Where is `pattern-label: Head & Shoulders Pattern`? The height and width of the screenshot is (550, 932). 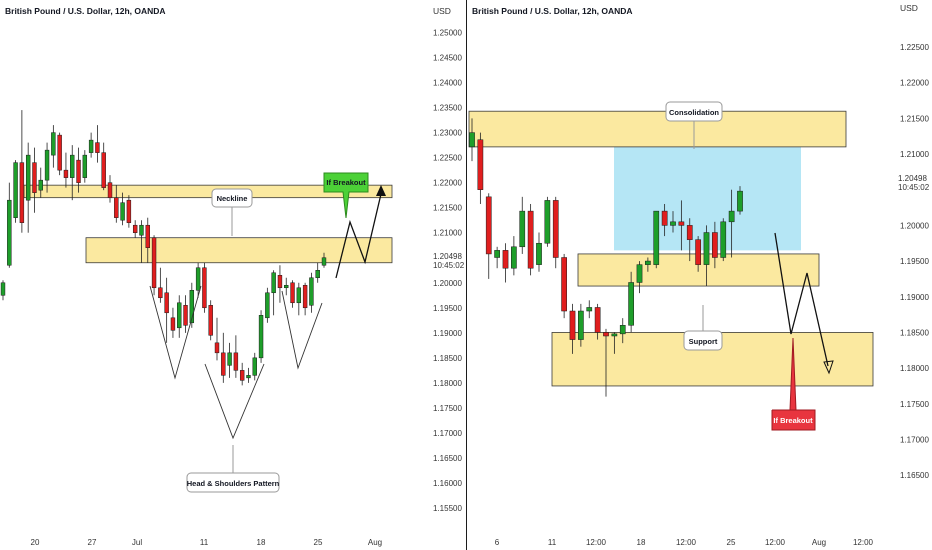 pattern-label: Head & Shoulders Pattern is located at coordinates (233, 483).